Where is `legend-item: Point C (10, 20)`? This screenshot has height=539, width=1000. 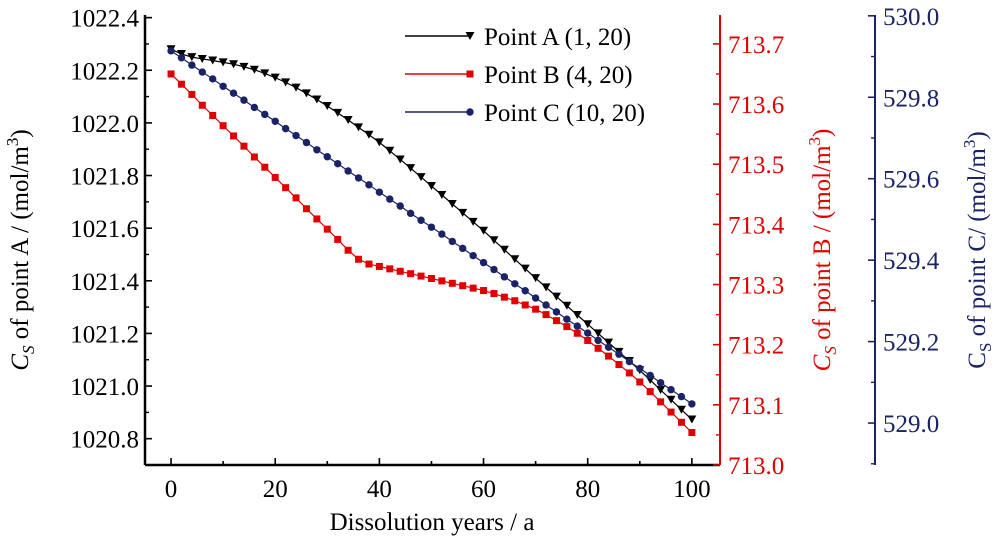 legend-item: Point C (10, 20) is located at coordinates (525, 113).